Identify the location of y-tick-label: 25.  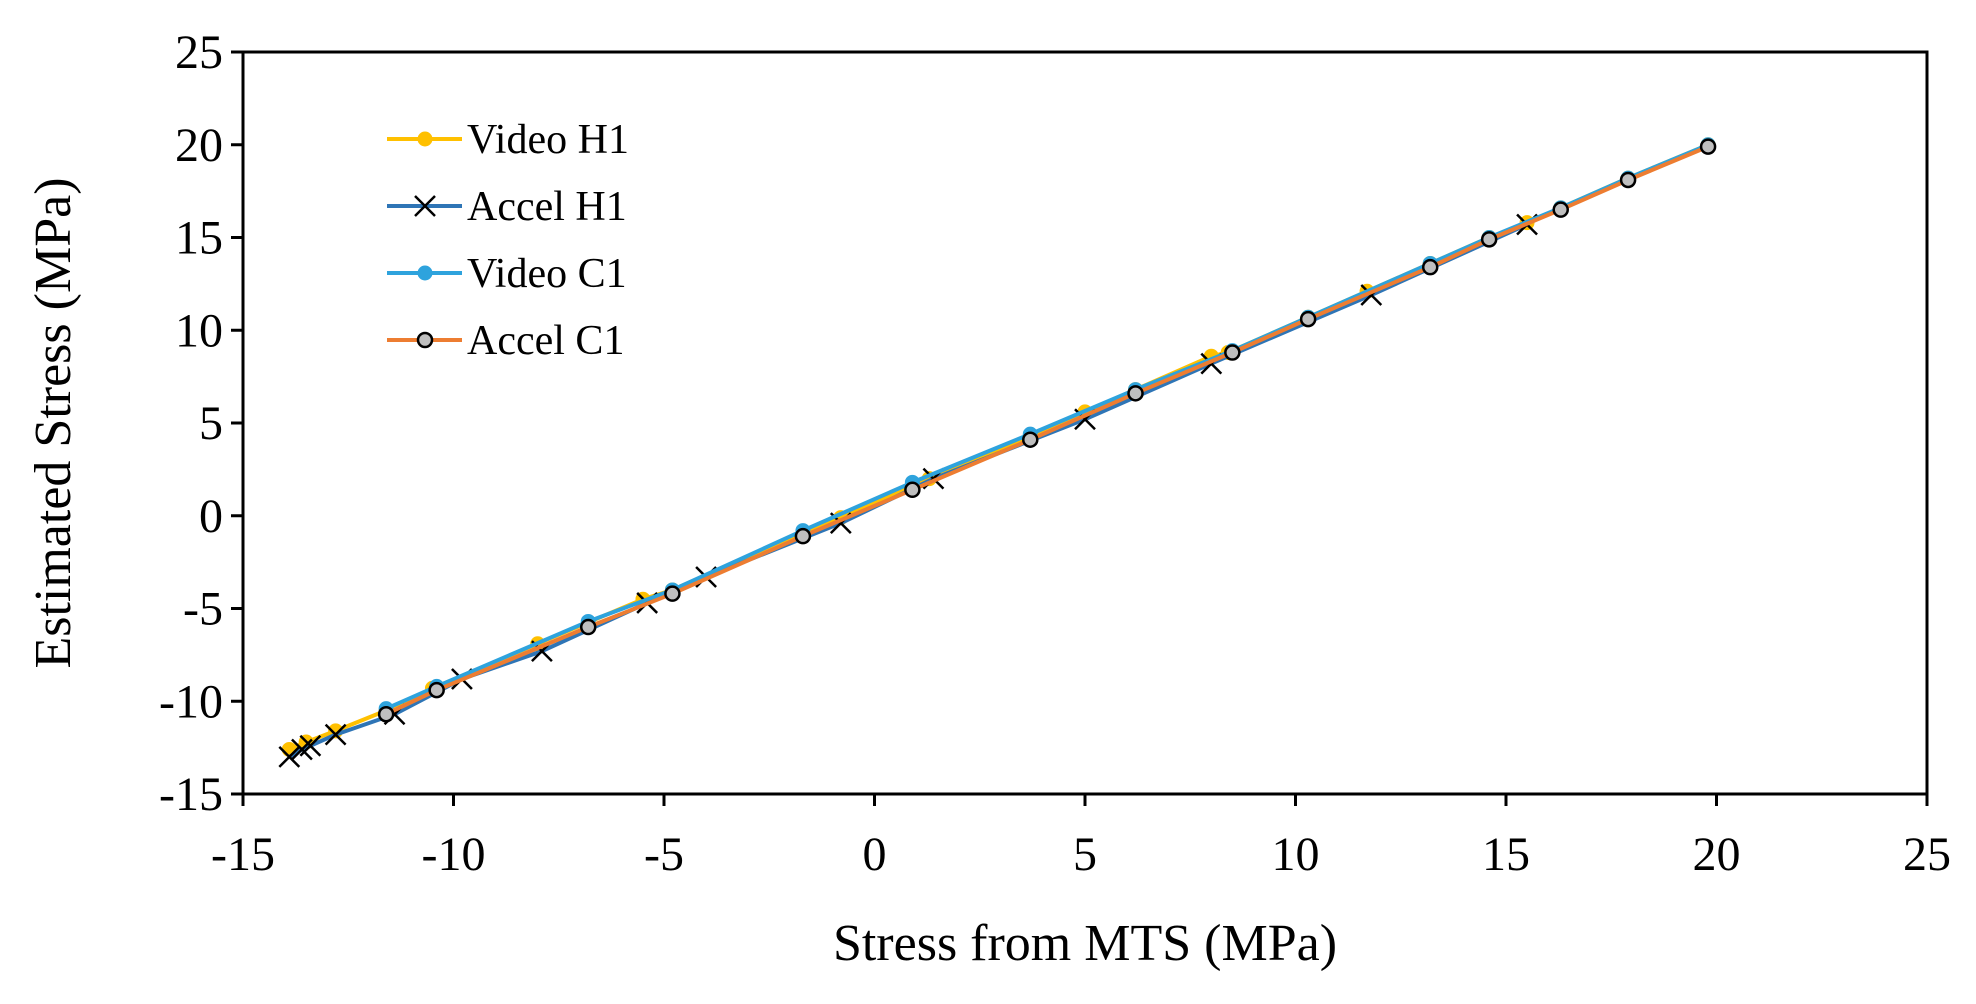
(199, 52).